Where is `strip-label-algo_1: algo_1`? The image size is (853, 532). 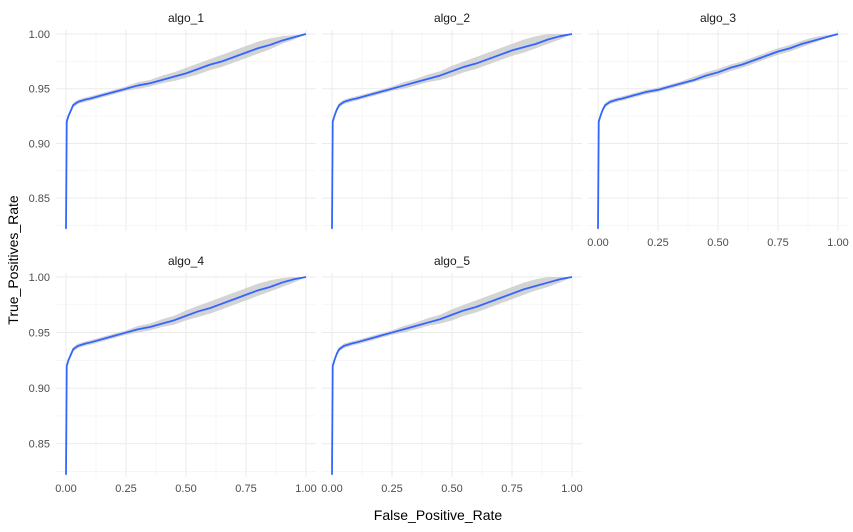 strip-label-algo_1: algo_1 is located at coordinates (186, 18).